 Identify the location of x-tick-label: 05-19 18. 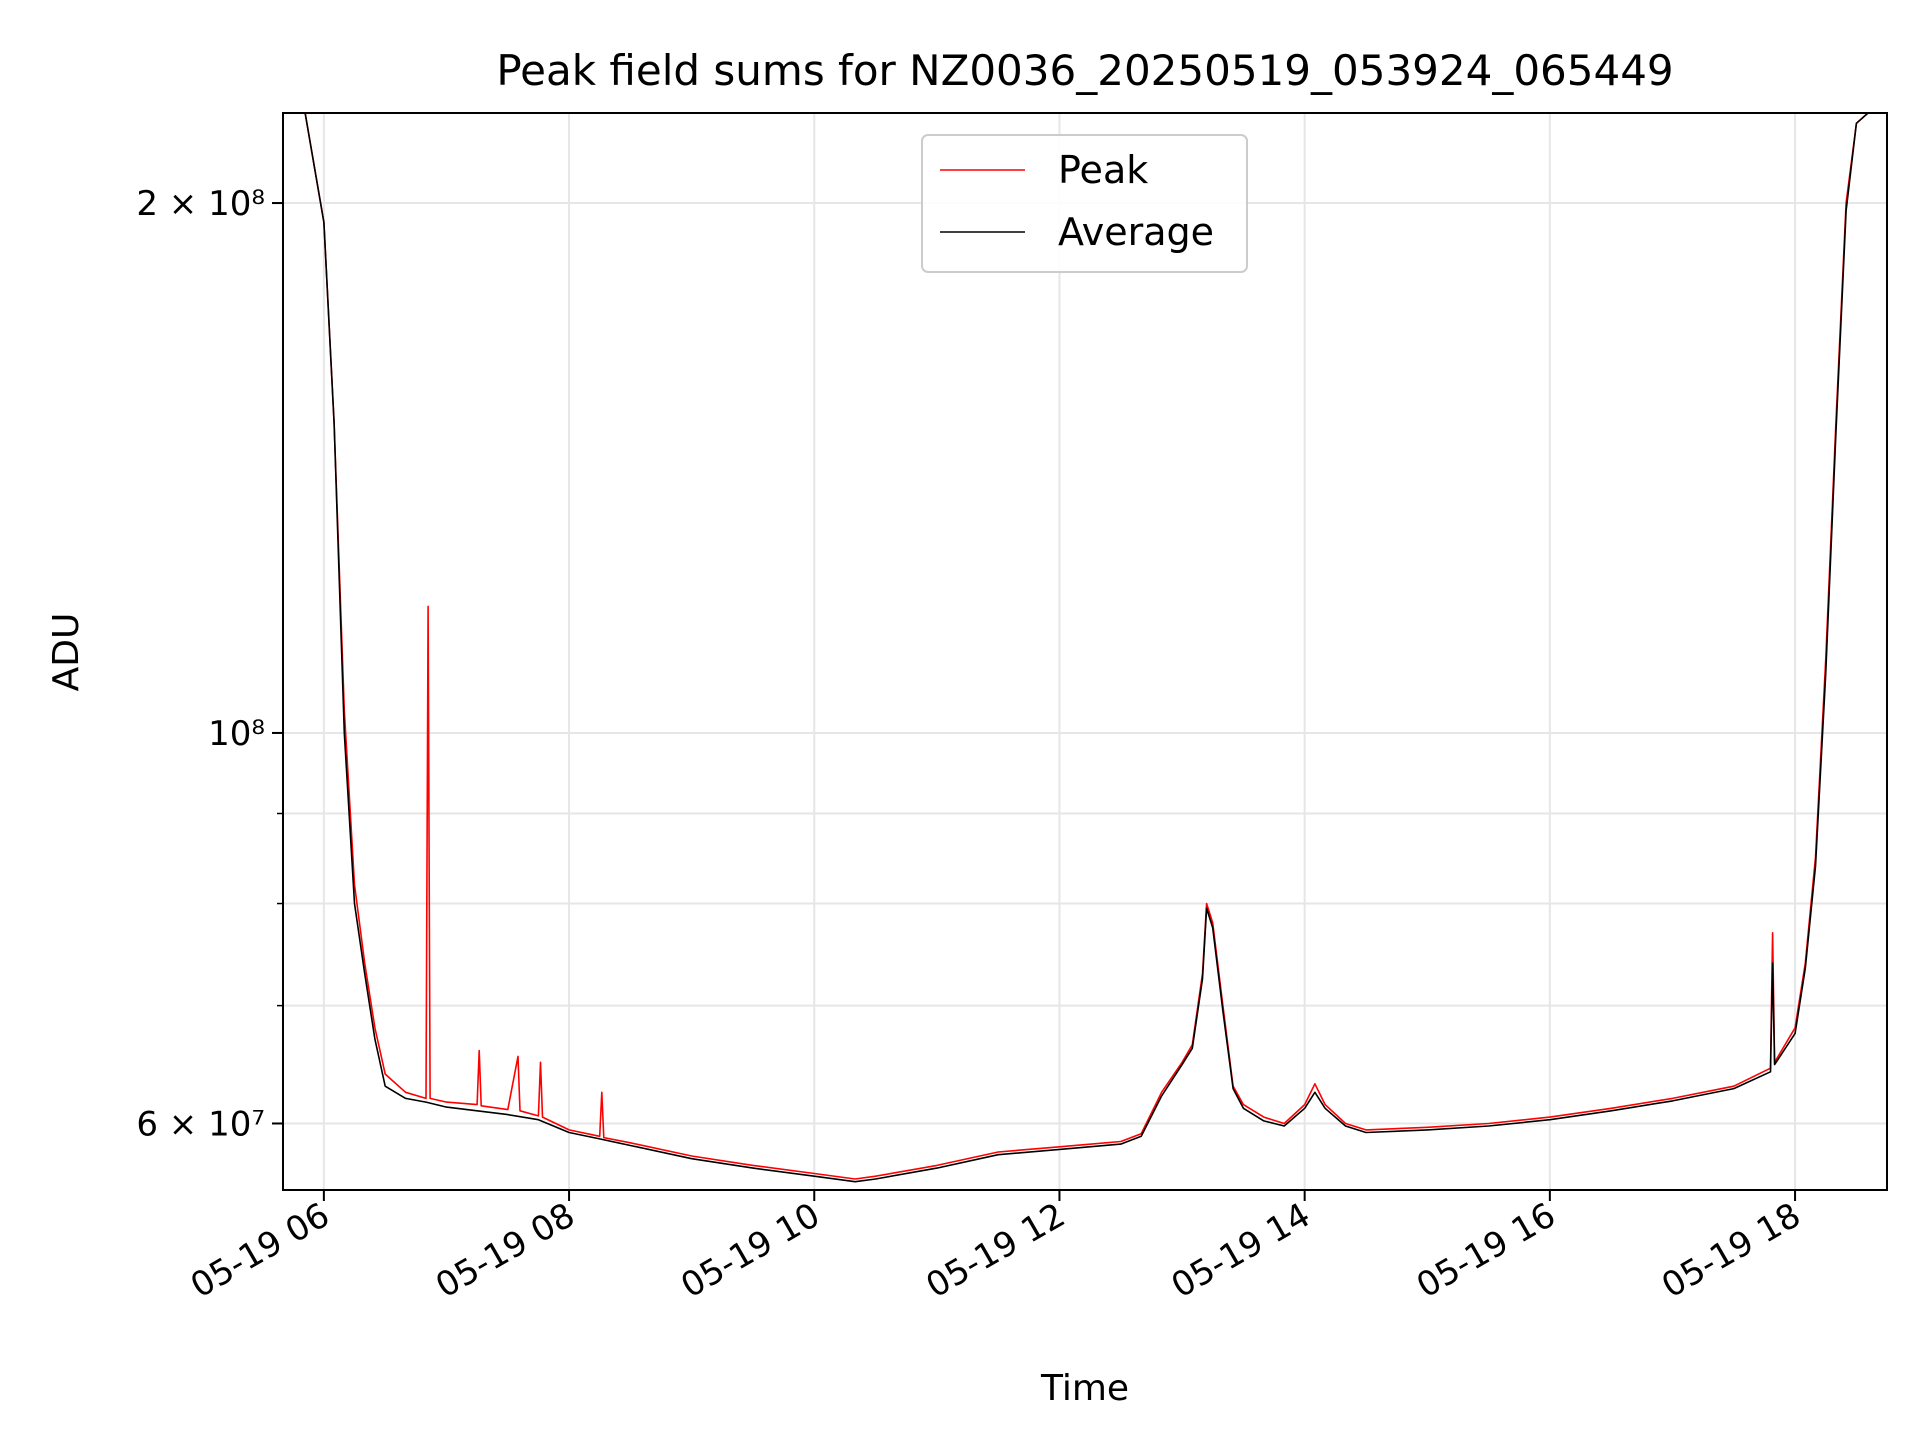
(1731, 1250).